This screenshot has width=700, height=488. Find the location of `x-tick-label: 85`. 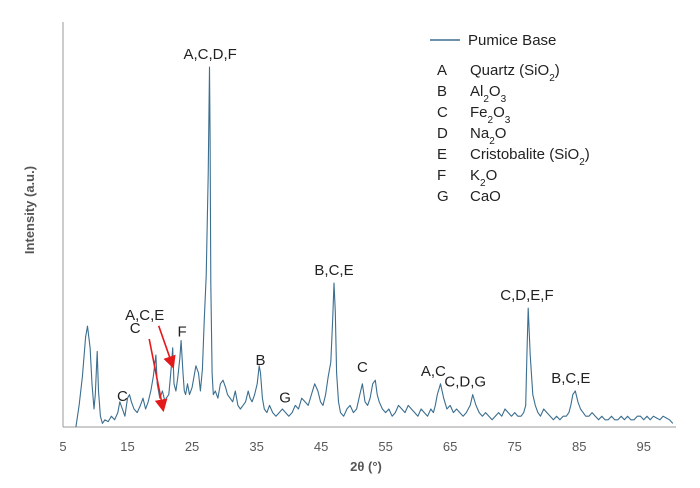

x-tick-label: 85 is located at coordinates (579, 446).